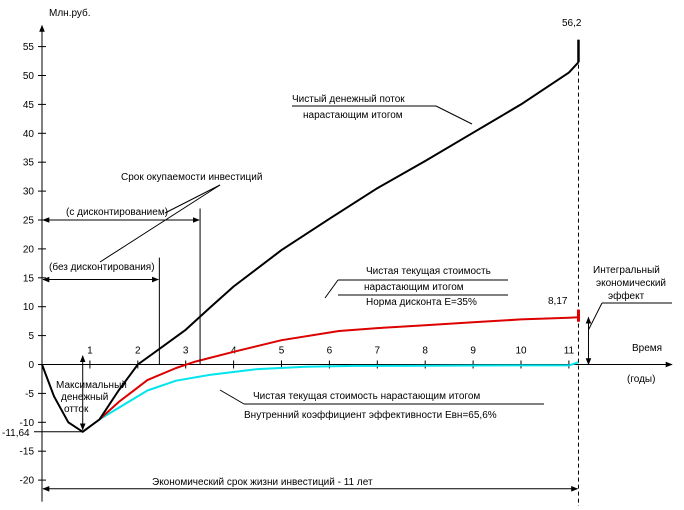 This screenshot has width=684, height=510. What do you see at coordinates (90, 351) in the screenshot?
I see `x-tick-label: 1` at bounding box center [90, 351].